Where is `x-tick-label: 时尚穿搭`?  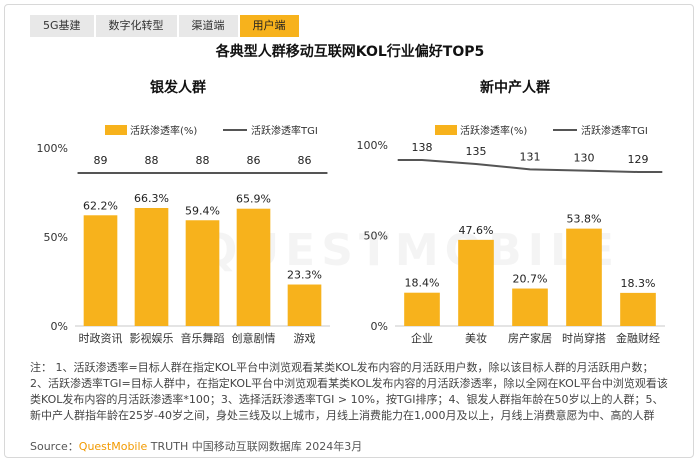
x-tick-label: 时尚穿搭 is located at coordinates (584, 338).